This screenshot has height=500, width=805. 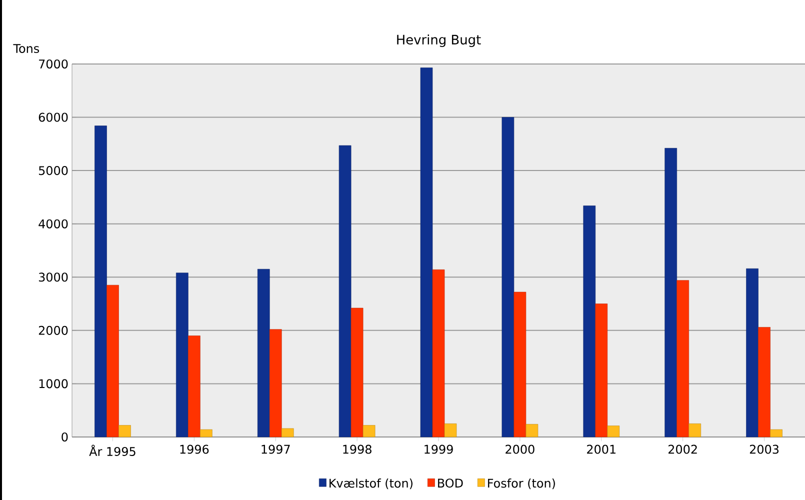 What do you see at coordinates (26, 49) in the screenshot?
I see `y-axis-title: Tons` at bounding box center [26, 49].